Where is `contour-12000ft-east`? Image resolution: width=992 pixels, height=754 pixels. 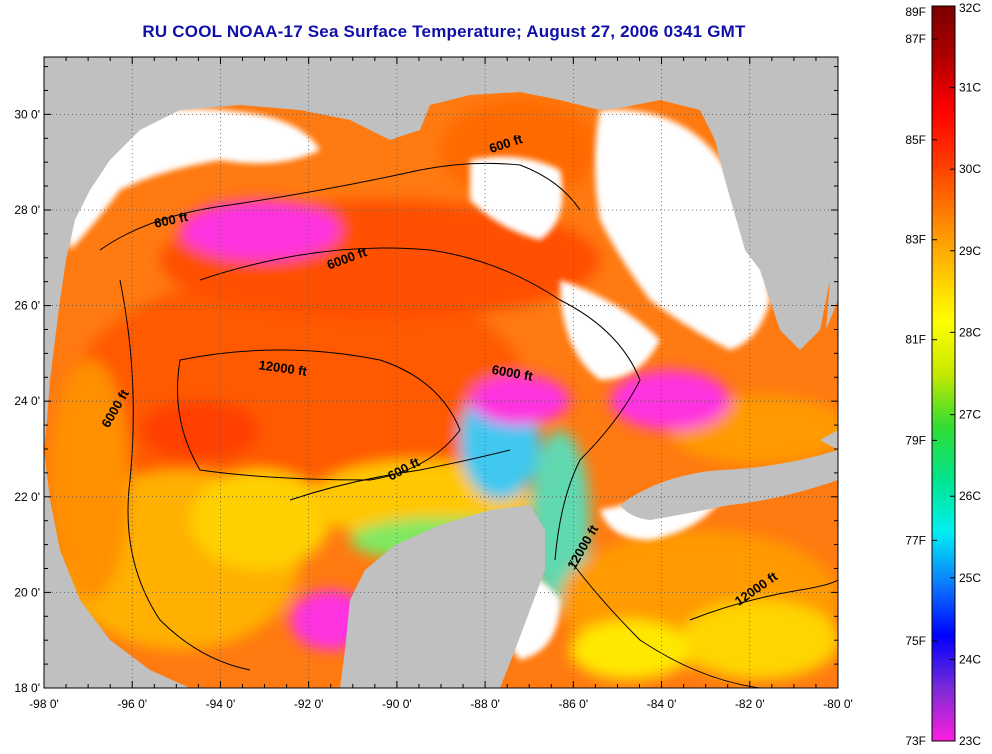
contour-12000ft-east is located at coordinates (763, 600).